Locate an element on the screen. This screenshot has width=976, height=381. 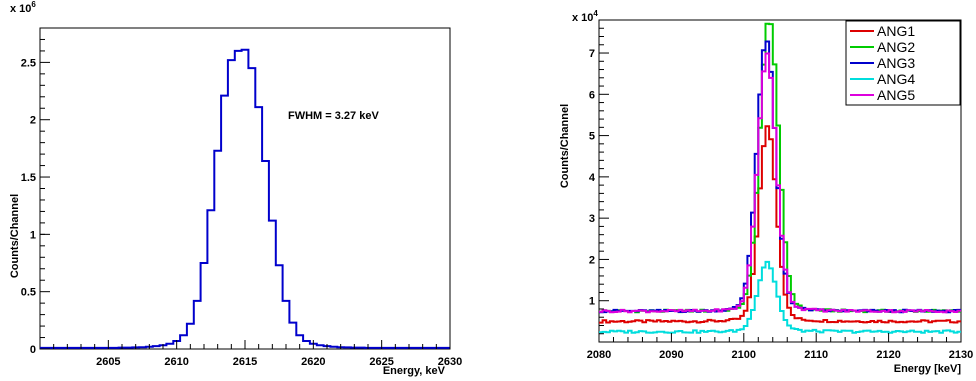
series-line-ang4 is located at coordinates (780, 297).